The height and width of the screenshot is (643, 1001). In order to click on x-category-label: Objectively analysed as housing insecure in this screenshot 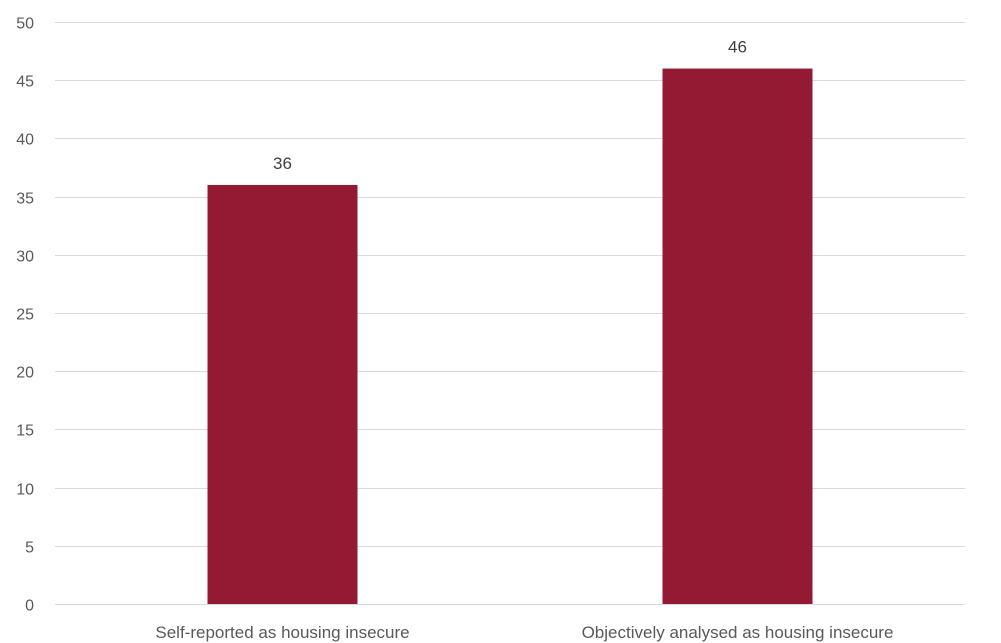, I will do `click(738, 632)`.